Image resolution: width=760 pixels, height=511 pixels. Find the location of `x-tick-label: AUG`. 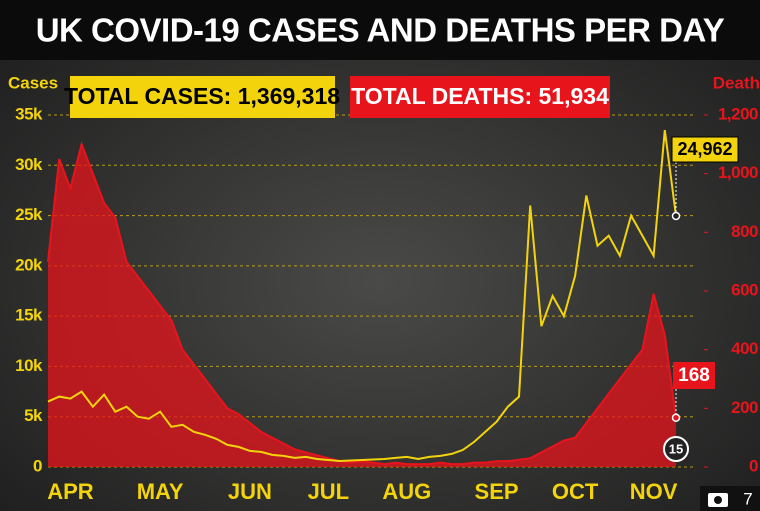

x-tick-label: AUG is located at coordinates (406, 491).